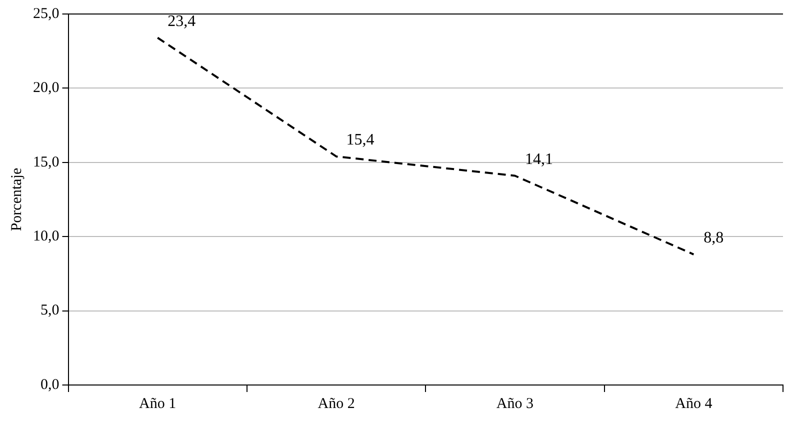  I want to click on y-tick-label: 15,0, so click(46, 162).